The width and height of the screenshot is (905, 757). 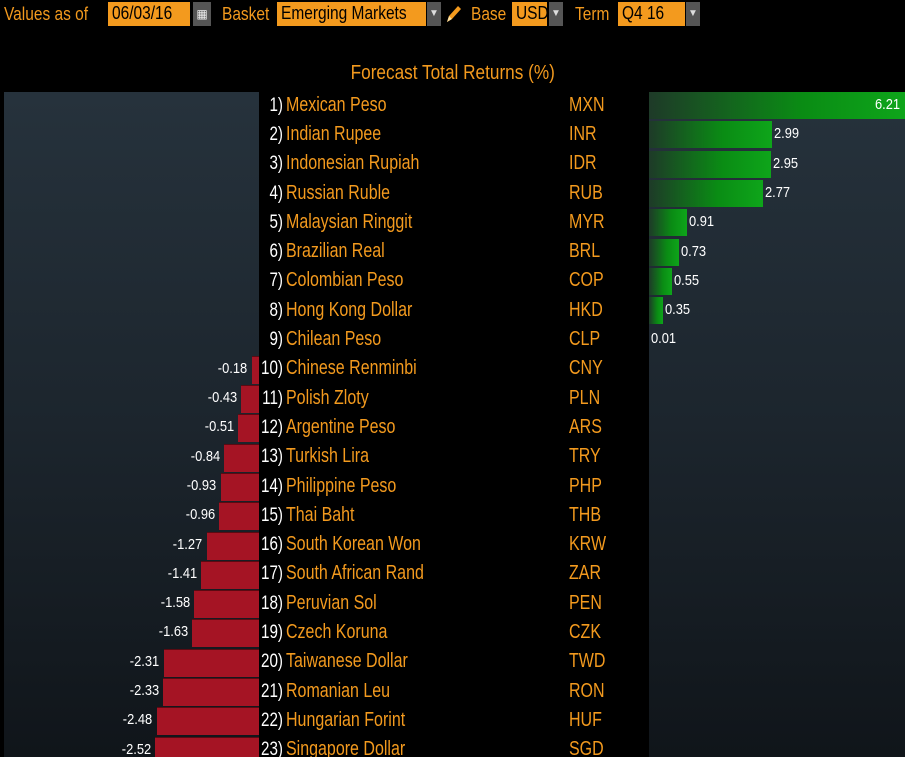 What do you see at coordinates (276, 281) in the screenshot?
I see `rank-label: 7)` at bounding box center [276, 281].